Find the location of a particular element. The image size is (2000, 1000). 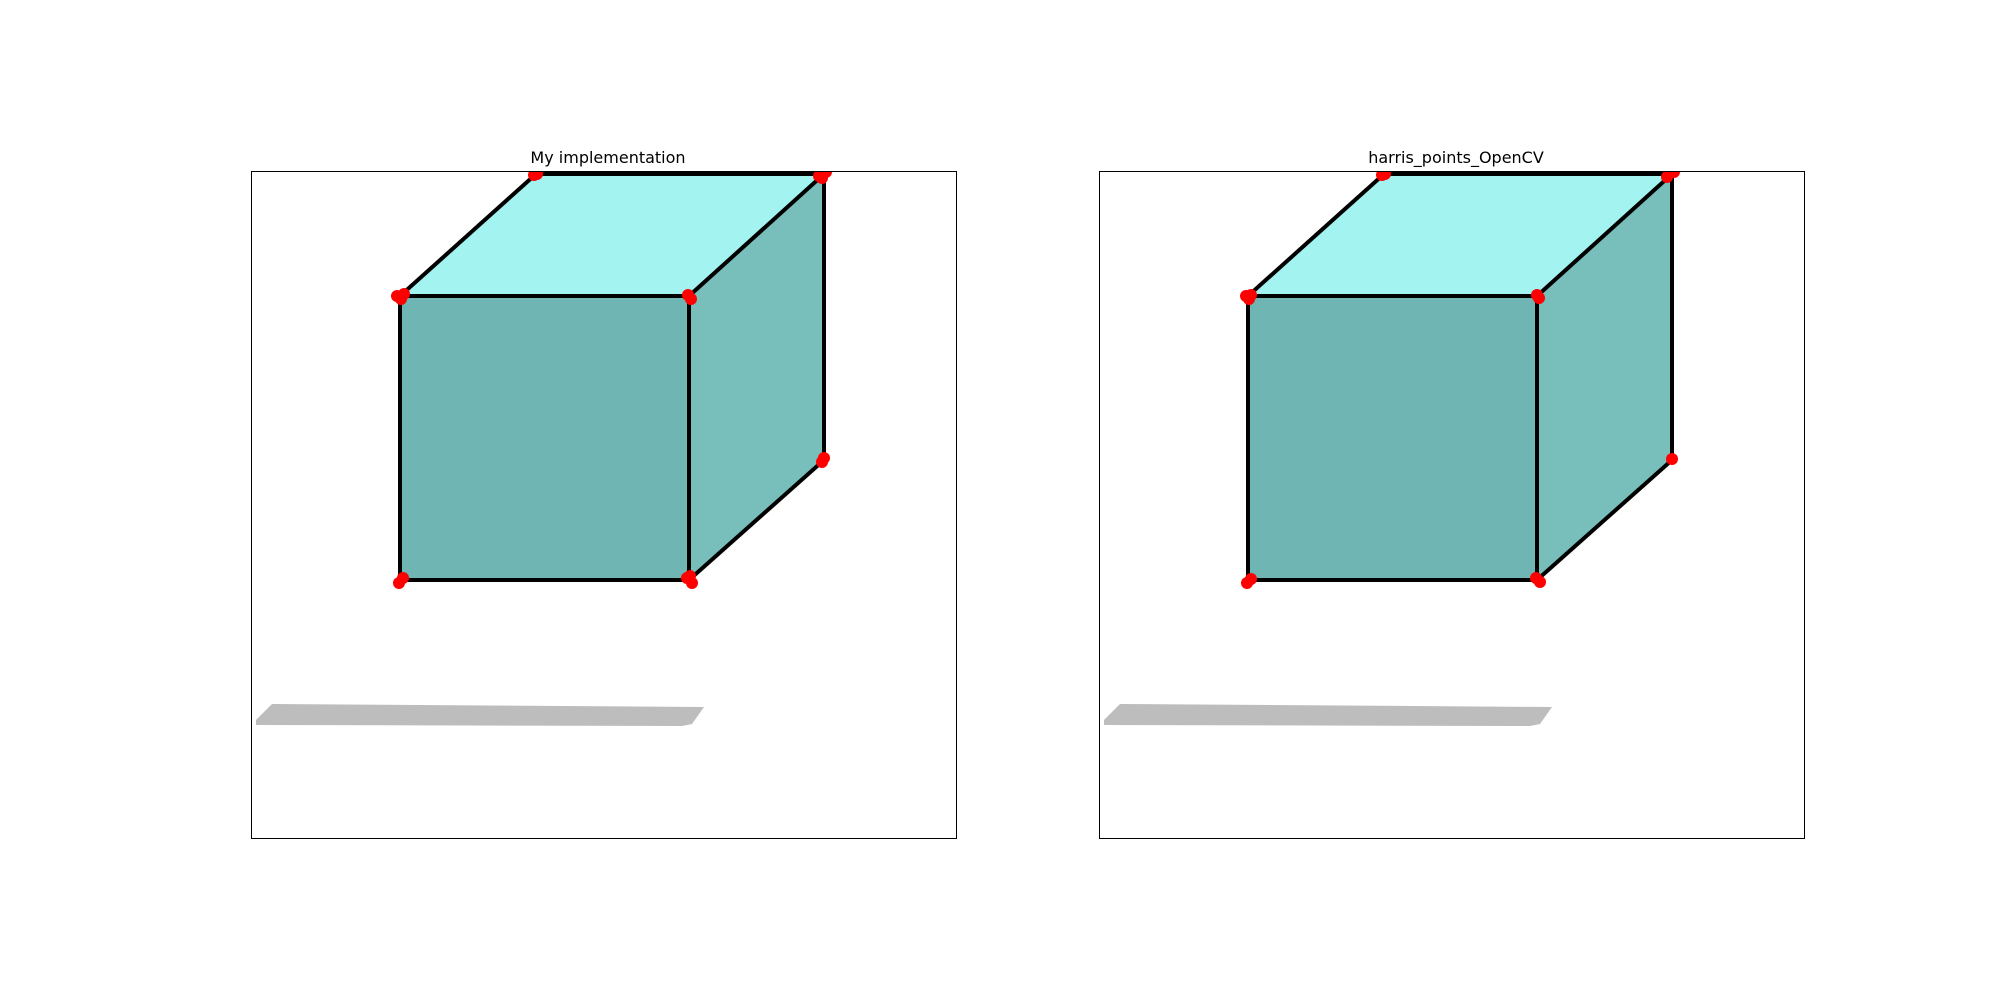

panel-title: My implementation is located at coordinates (608, 157).